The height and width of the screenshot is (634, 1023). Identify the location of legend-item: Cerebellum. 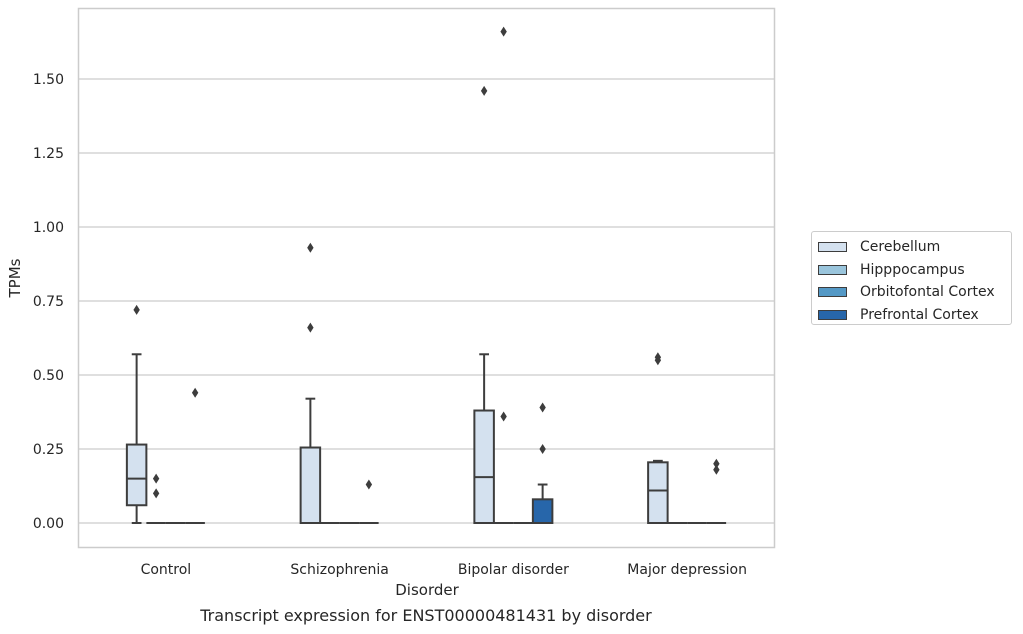
(914, 247).